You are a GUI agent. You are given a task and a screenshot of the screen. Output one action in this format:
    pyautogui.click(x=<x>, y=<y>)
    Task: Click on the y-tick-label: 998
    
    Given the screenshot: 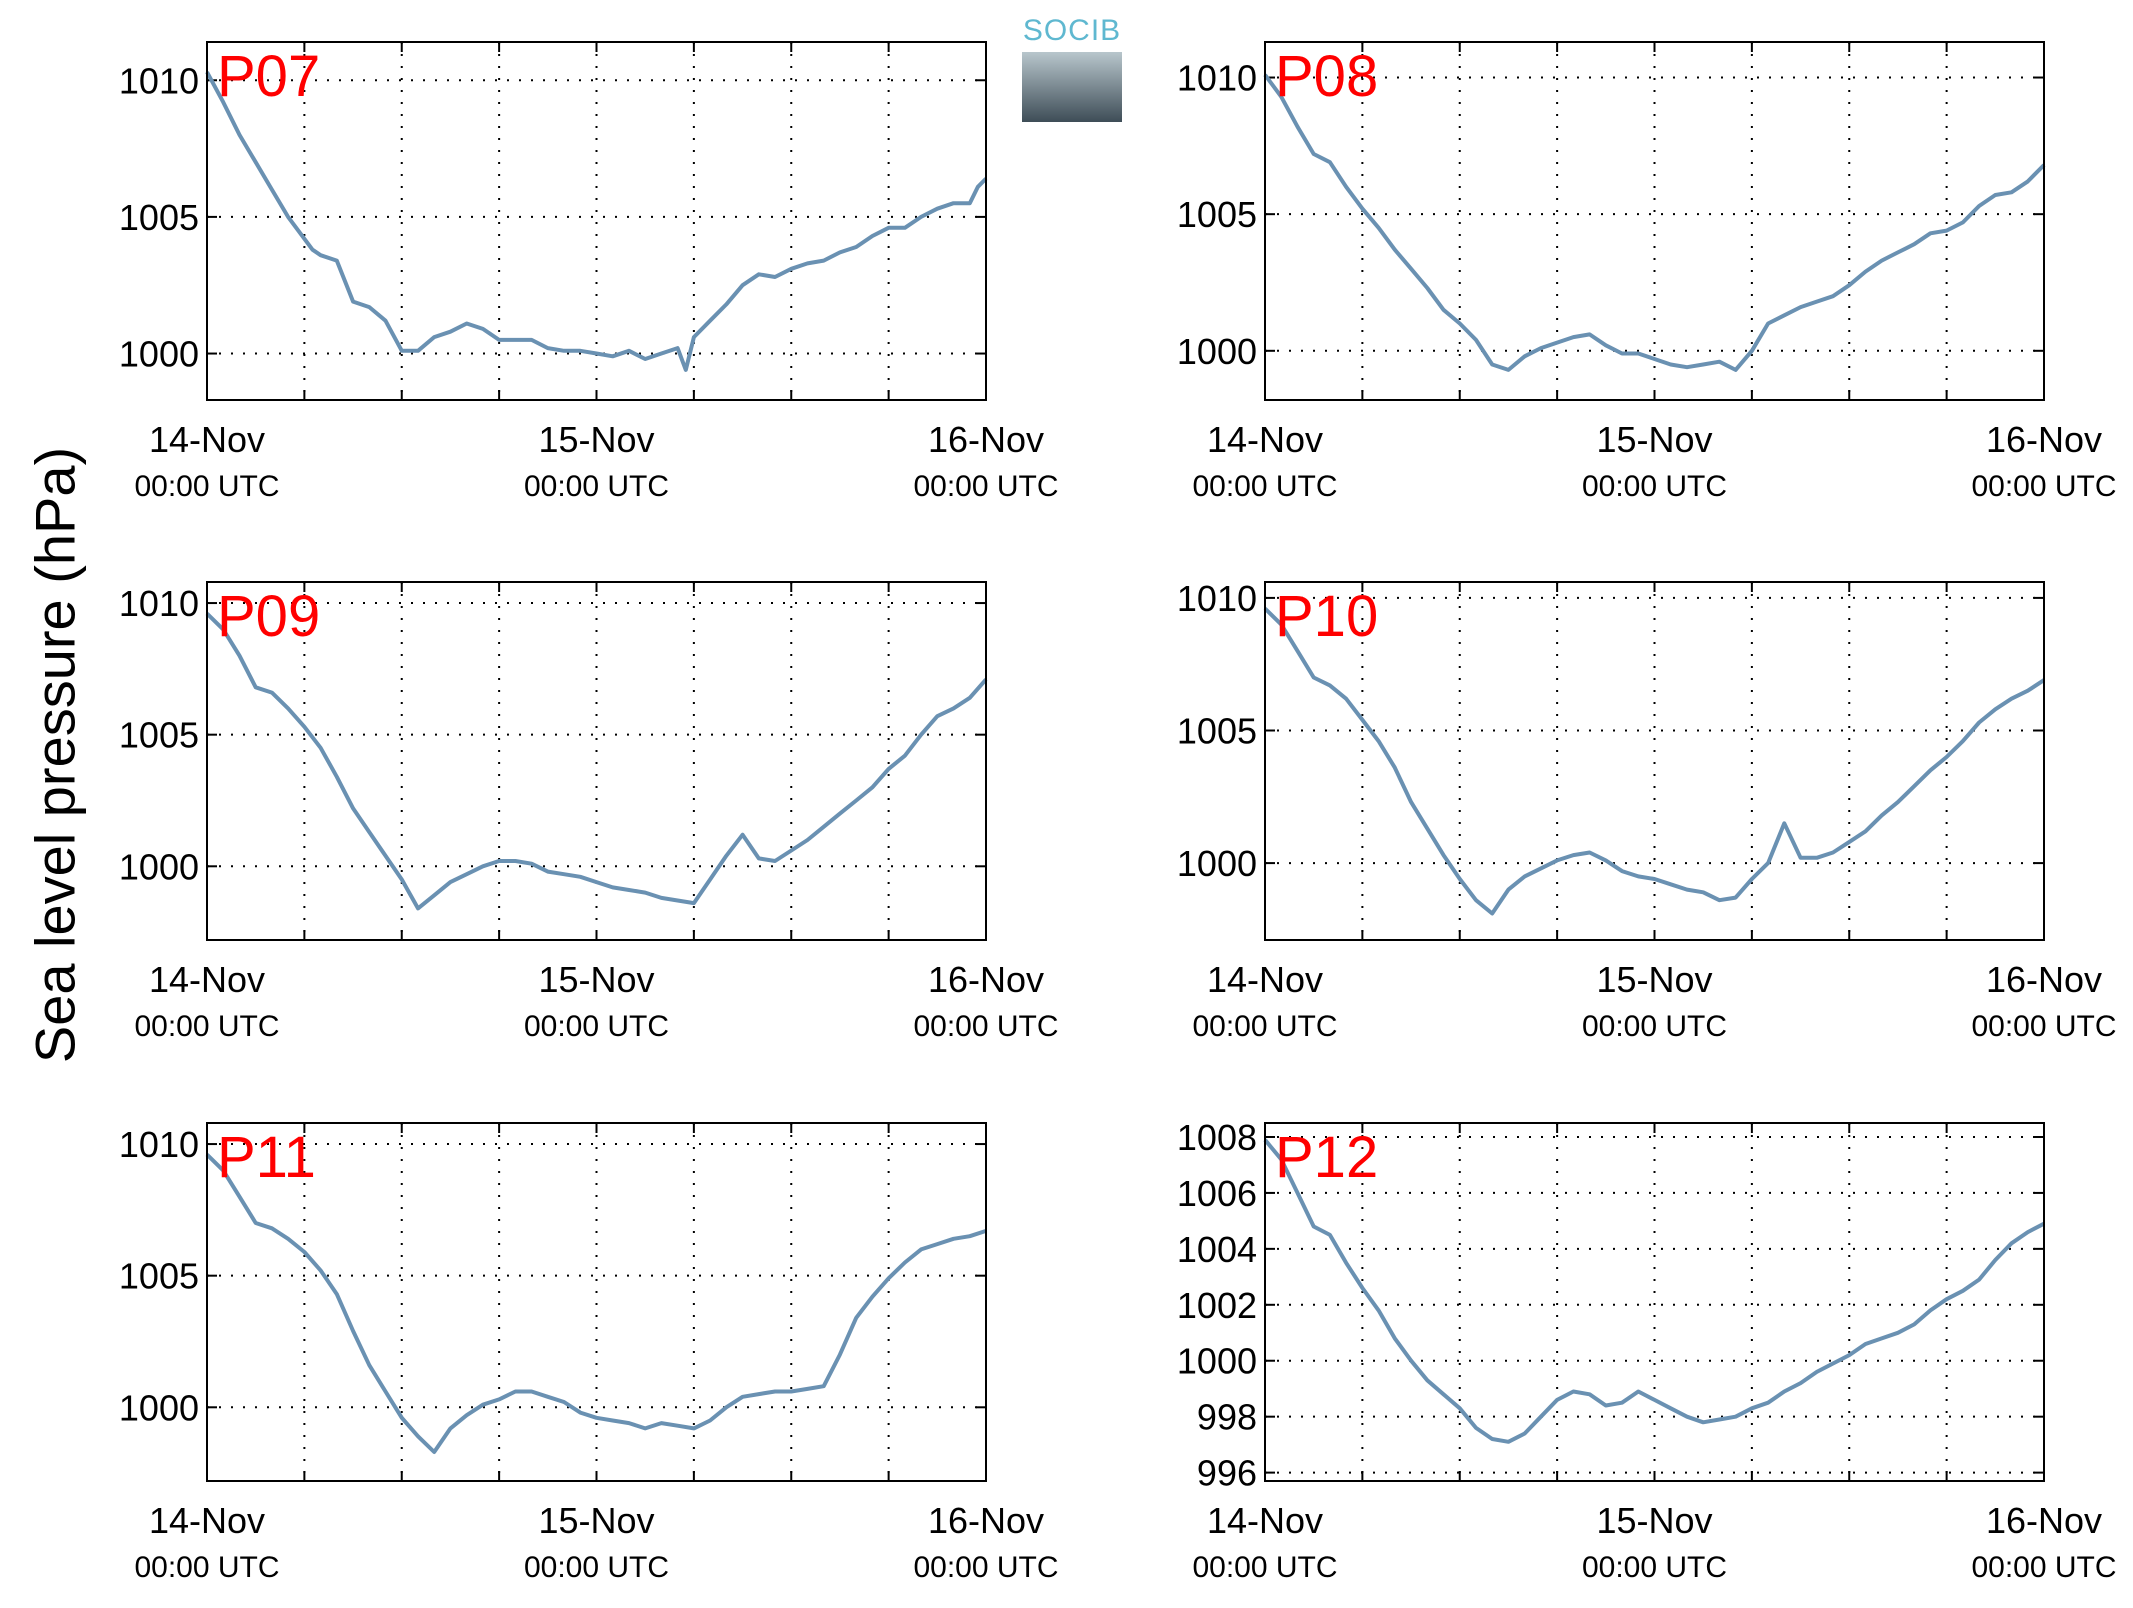 What is the action you would take?
    pyautogui.click(x=1227, y=1417)
    